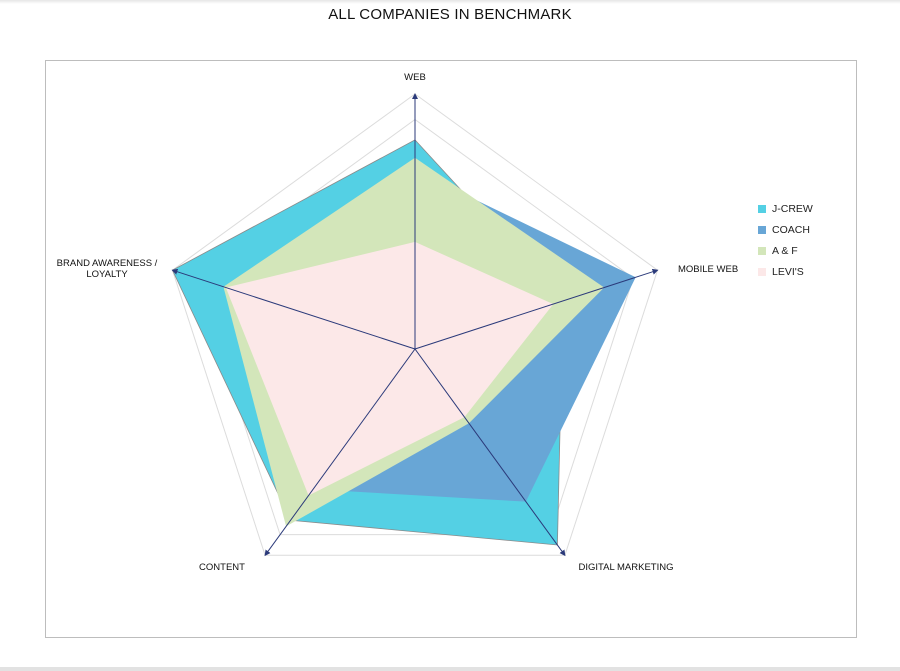 The width and height of the screenshot is (900, 671). I want to click on legend-label: A & F, so click(785, 250).